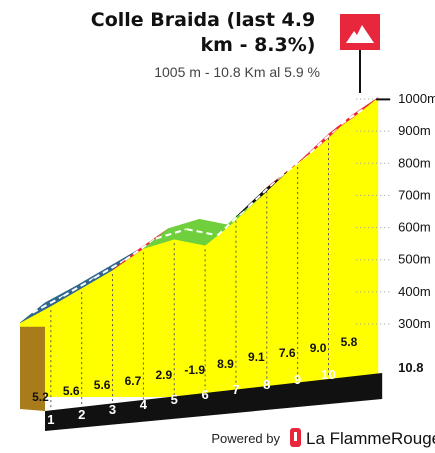 The width and height of the screenshot is (435, 453). I want to click on y-tick-label: 1000m, so click(416, 98).